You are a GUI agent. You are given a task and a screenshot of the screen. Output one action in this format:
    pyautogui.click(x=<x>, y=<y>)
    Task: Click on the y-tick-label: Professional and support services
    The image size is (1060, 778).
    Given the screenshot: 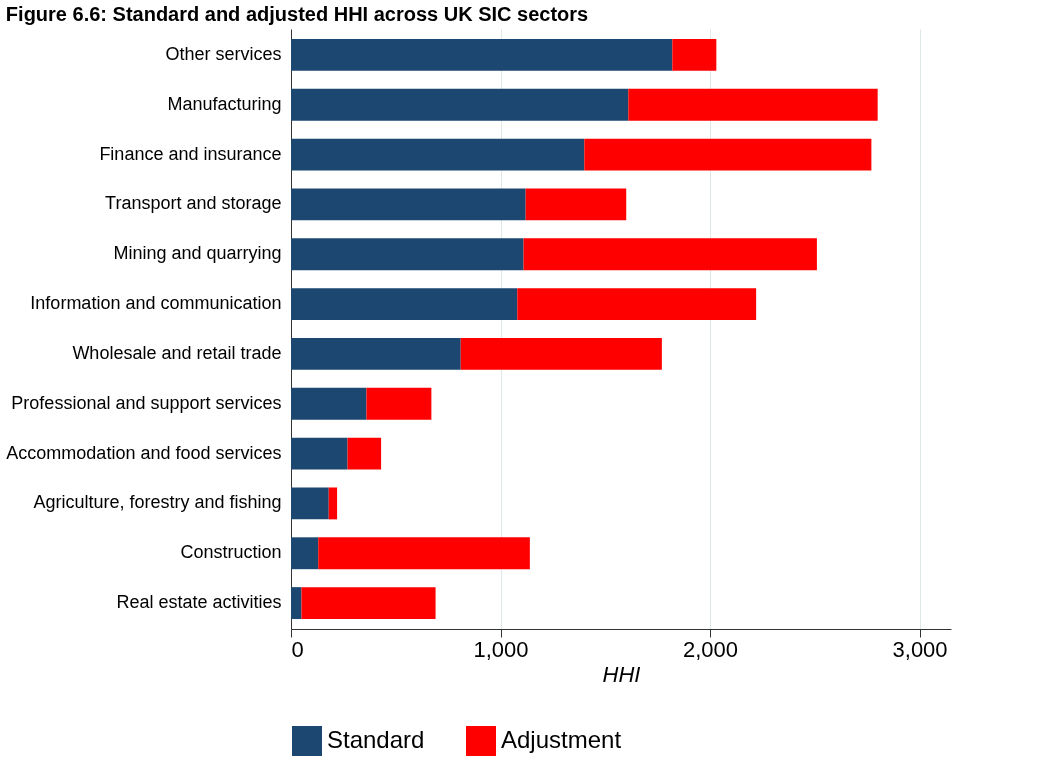 What is the action you would take?
    pyautogui.click(x=146, y=402)
    